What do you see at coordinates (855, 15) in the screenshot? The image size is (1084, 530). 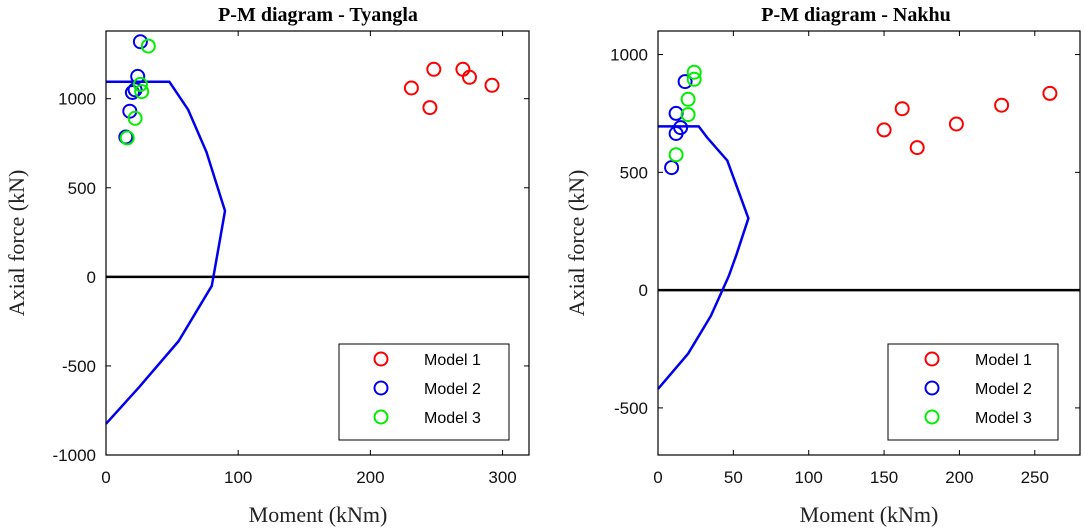 I see `chart-title: P-M diagram - Nakhu` at bounding box center [855, 15].